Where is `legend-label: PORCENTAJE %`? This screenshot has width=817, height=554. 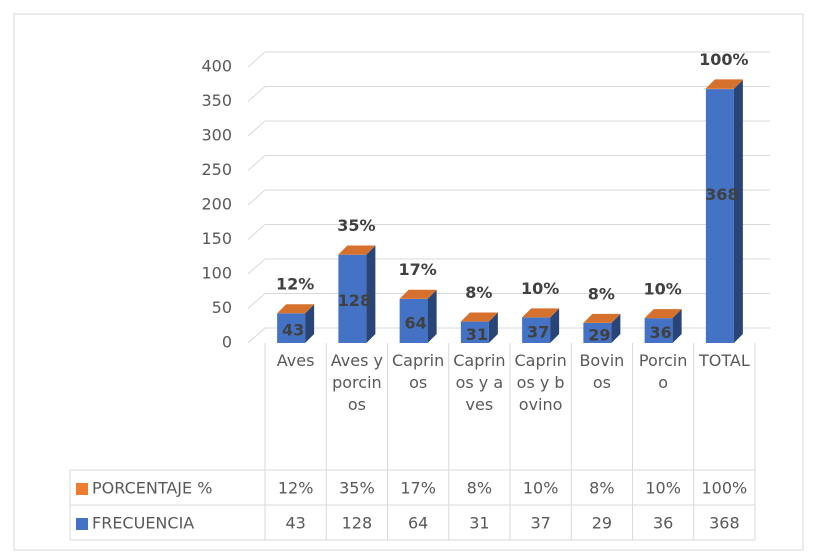 legend-label: PORCENTAJE % is located at coordinates (152, 488).